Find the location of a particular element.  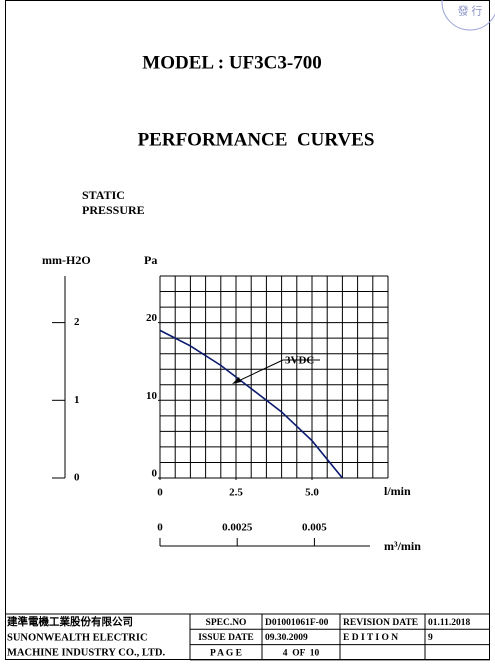

table-cell: 09.30.2009 is located at coordinates (286, 638).